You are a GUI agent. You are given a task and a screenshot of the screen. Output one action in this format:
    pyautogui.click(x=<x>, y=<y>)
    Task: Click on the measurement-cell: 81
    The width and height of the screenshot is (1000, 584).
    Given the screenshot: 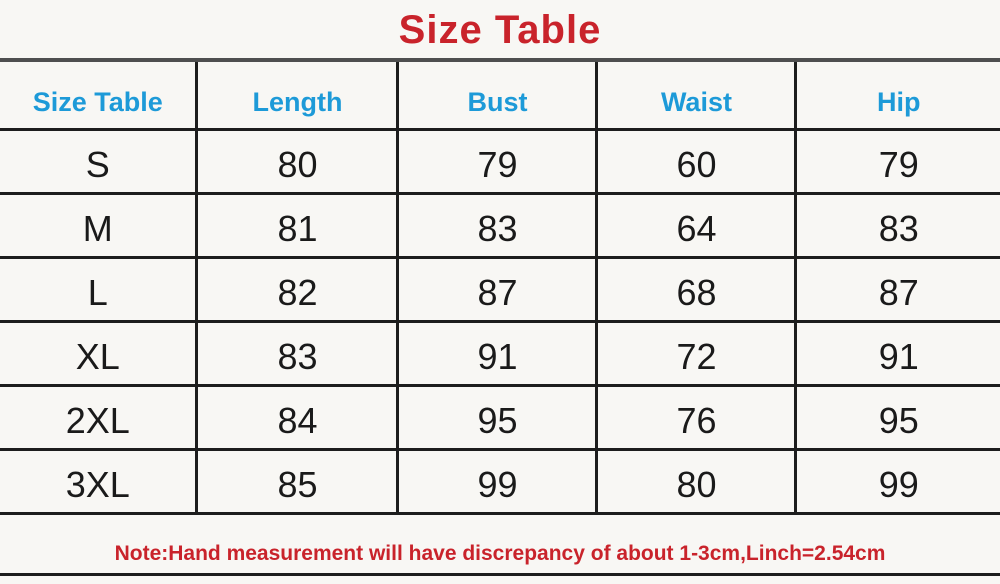 What is the action you would take?
    pyautogui.click(x=297, y=225)
    